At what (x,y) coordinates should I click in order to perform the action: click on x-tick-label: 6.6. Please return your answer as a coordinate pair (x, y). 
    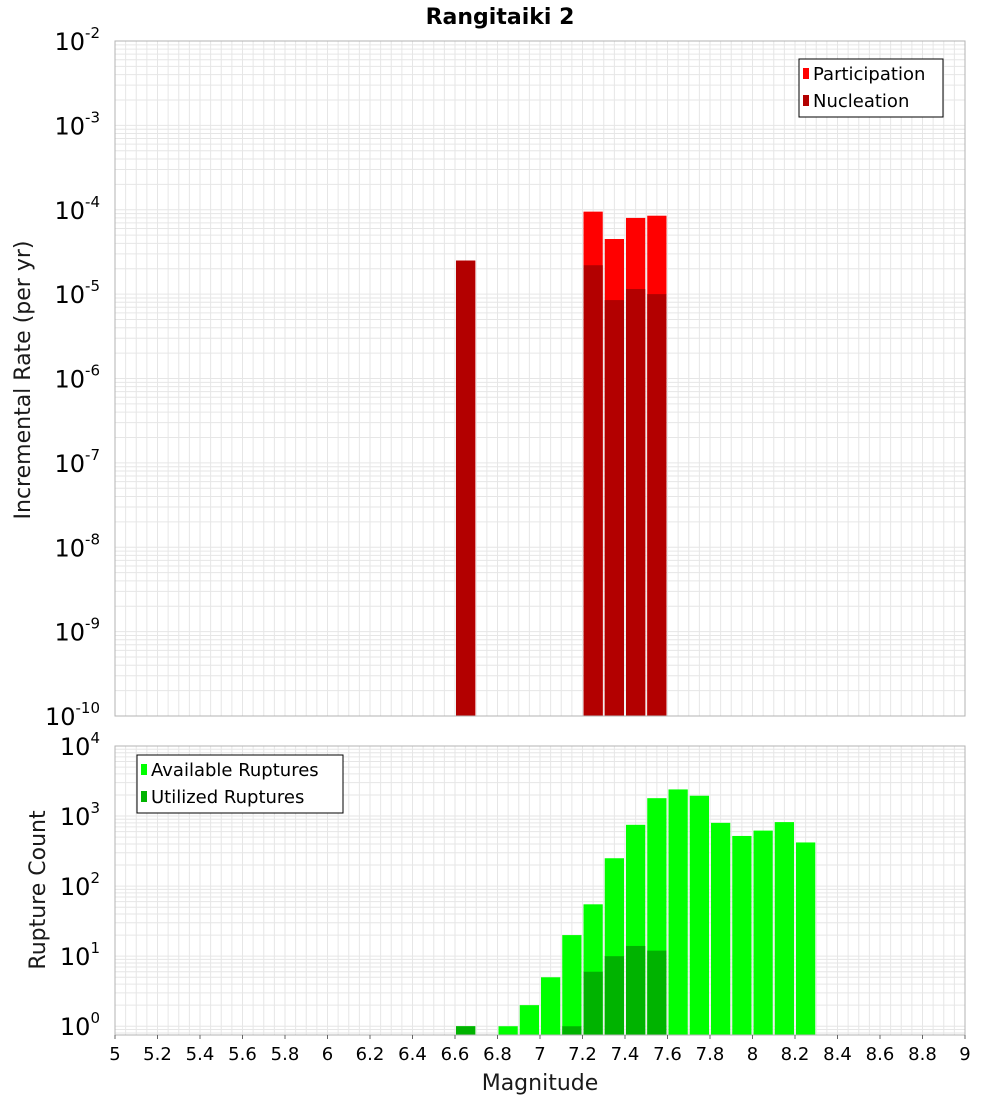
    Looking at the image, I should click on (455, 1054).